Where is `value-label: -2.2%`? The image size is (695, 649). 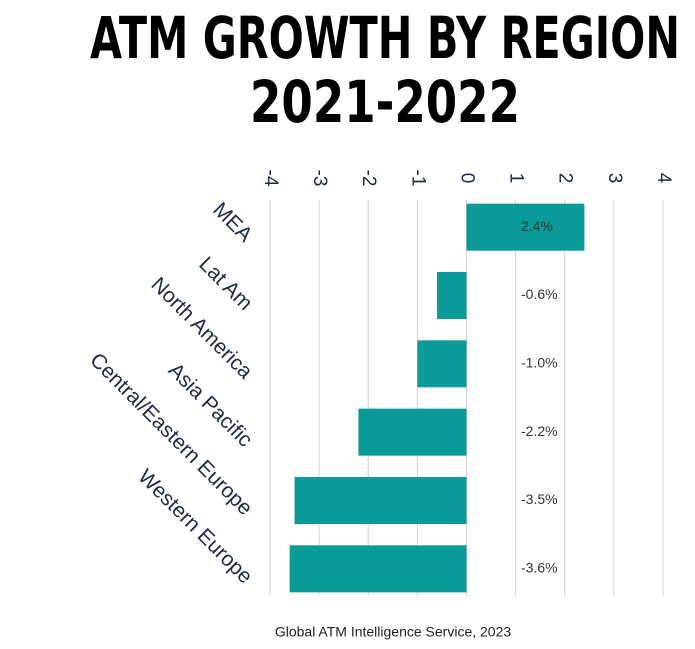
value-label: -2.2% is located at coordinates (539, 431).